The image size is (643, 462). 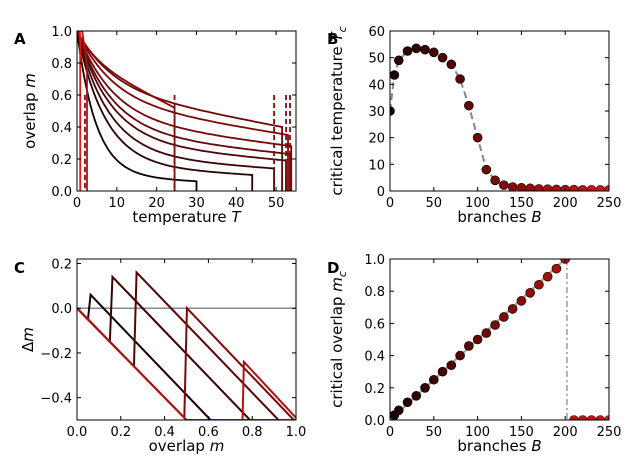 What do you see at coordinates (236, 203) in the screenshot?
I see `x-tick-label: 40` at bounding box center [236, 203].